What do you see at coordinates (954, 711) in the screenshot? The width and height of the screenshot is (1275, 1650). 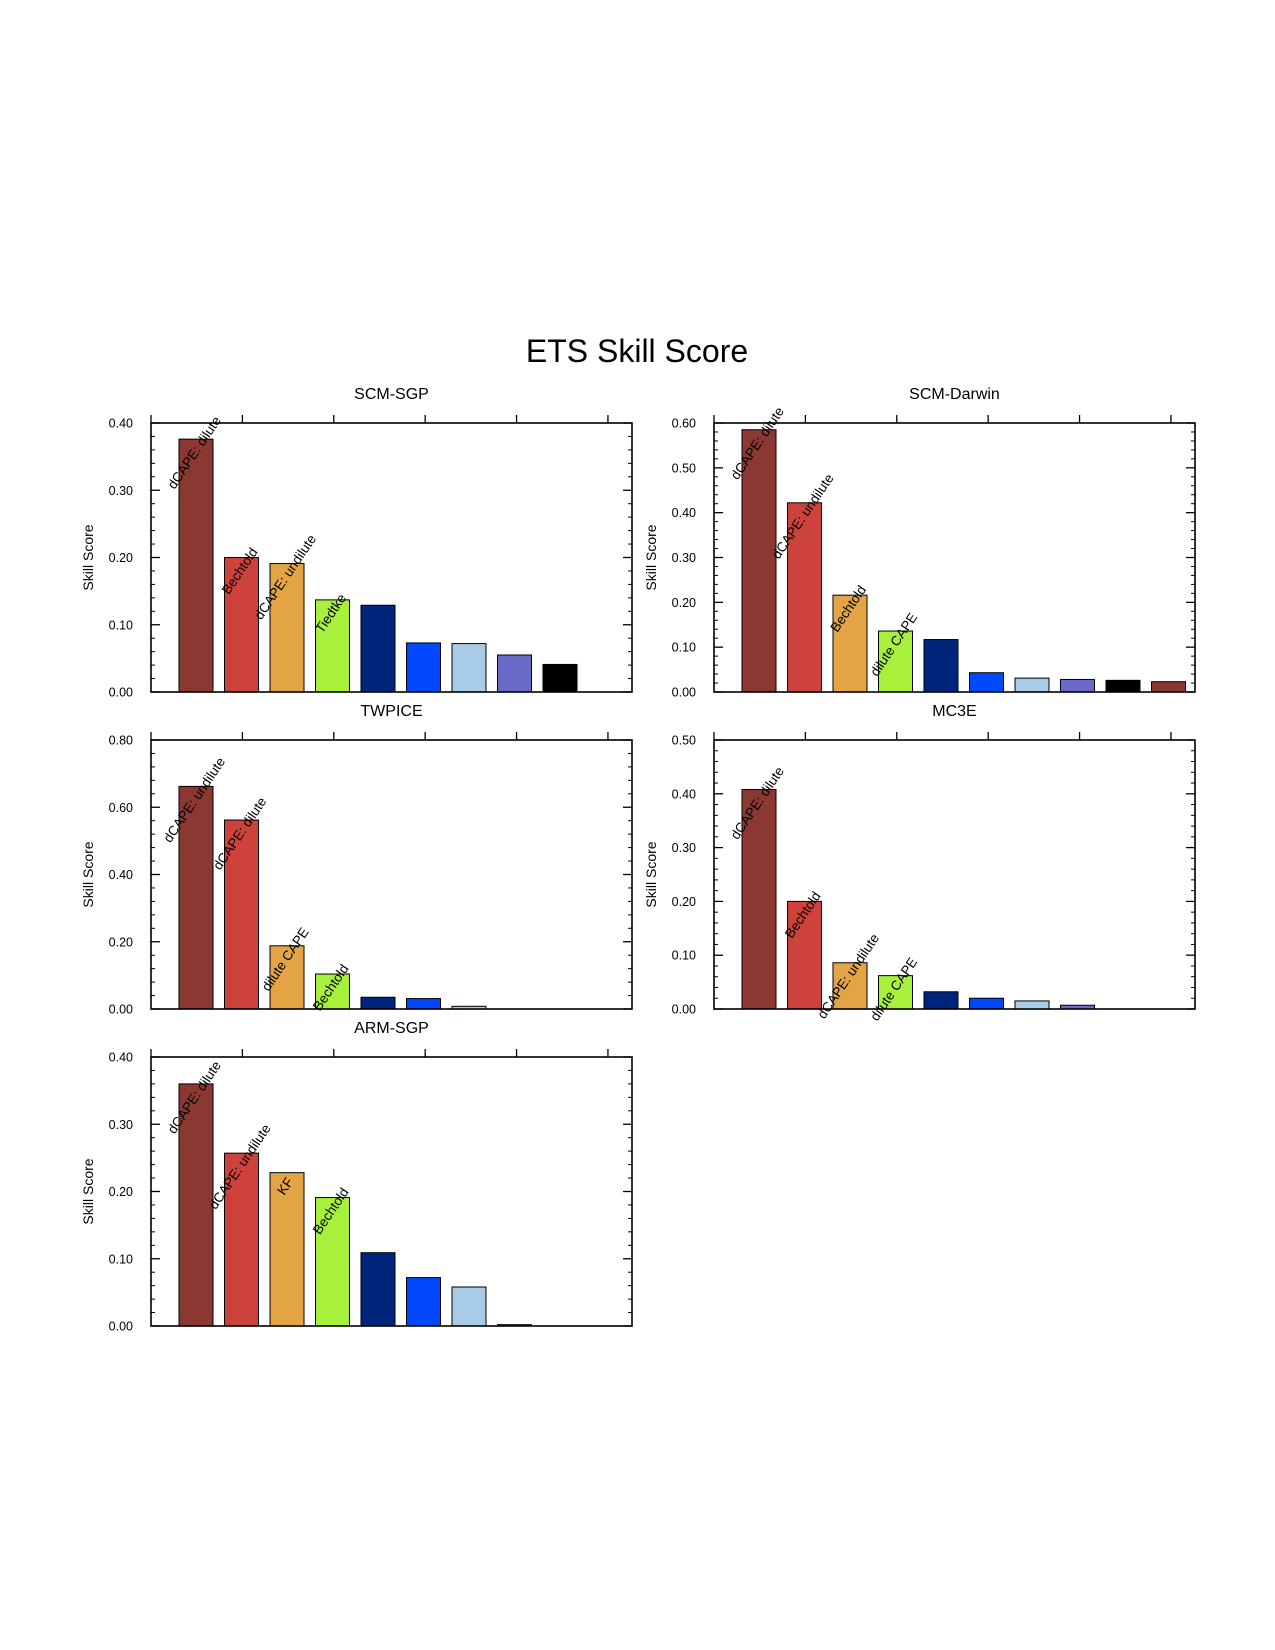 I see `panel-title: MC3E` at bounding box center [954, 711].